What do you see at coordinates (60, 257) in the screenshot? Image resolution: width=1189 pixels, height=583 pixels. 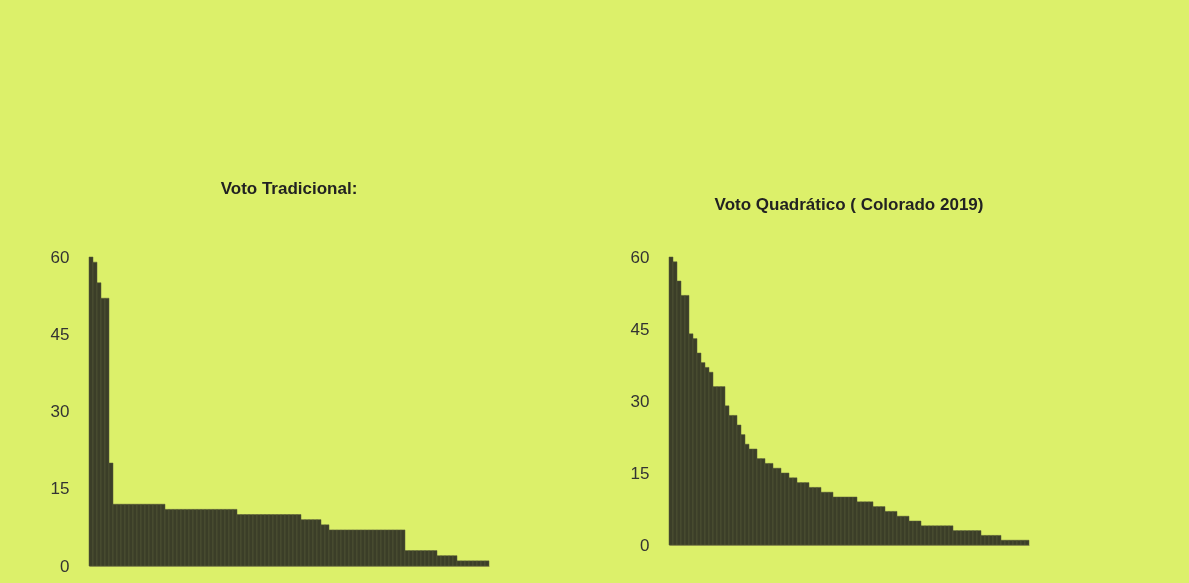 I see `y-tick-label: 60` at bounding box center [60, 257].